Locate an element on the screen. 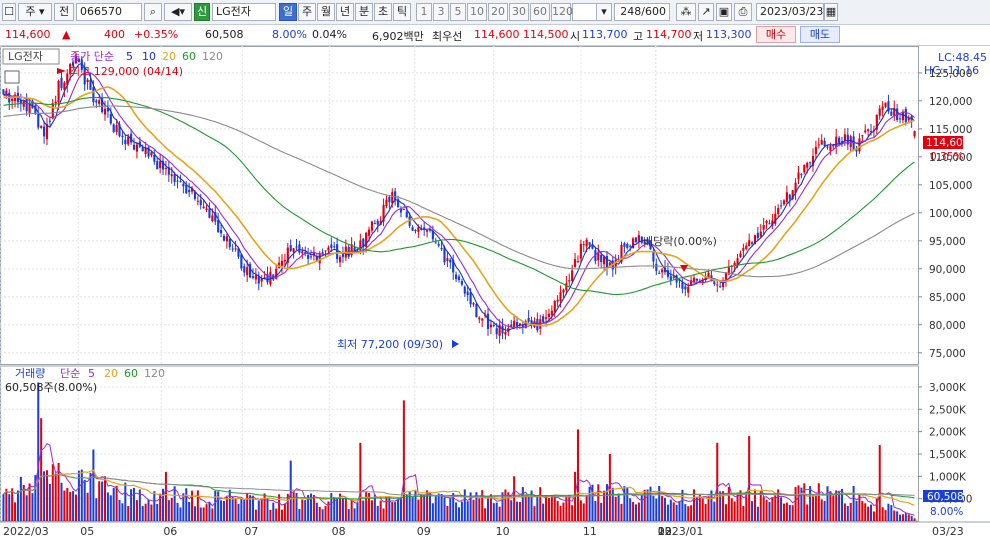 The width and height of the screenshot is (990, 541). period-button-5: 초 is located at coordinates (383, 12).